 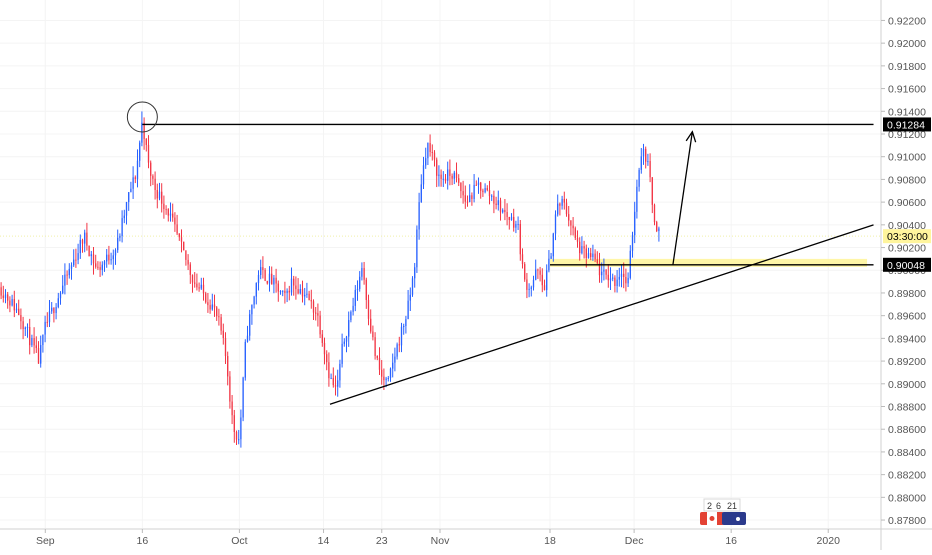 I want to click on time-tick-label: 2020, so click(x=829, y=541).